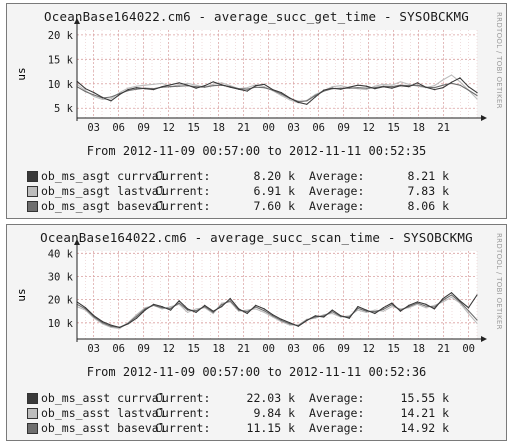 The height and width of the screenshot is (445, 515). Describe the element at coordinates (424, 428) in the screenshot. I see `legend-average-value: 14.92 k` at that location.